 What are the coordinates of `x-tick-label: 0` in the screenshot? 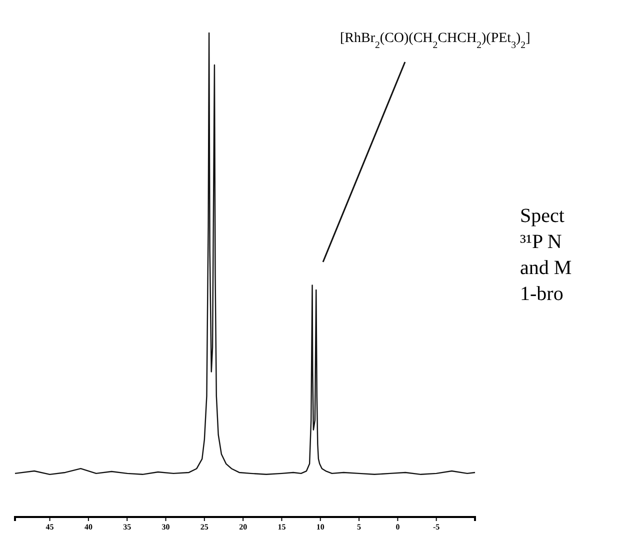 It's located at (398, 527).